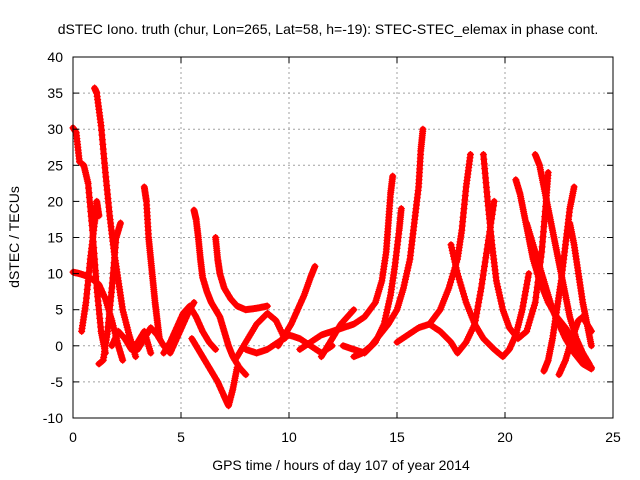 Image resolution: width=640 pixels, height=480 pixels. I want to click on x-tick-labels: 0 5 10 15 20 25, so click(345, 437).